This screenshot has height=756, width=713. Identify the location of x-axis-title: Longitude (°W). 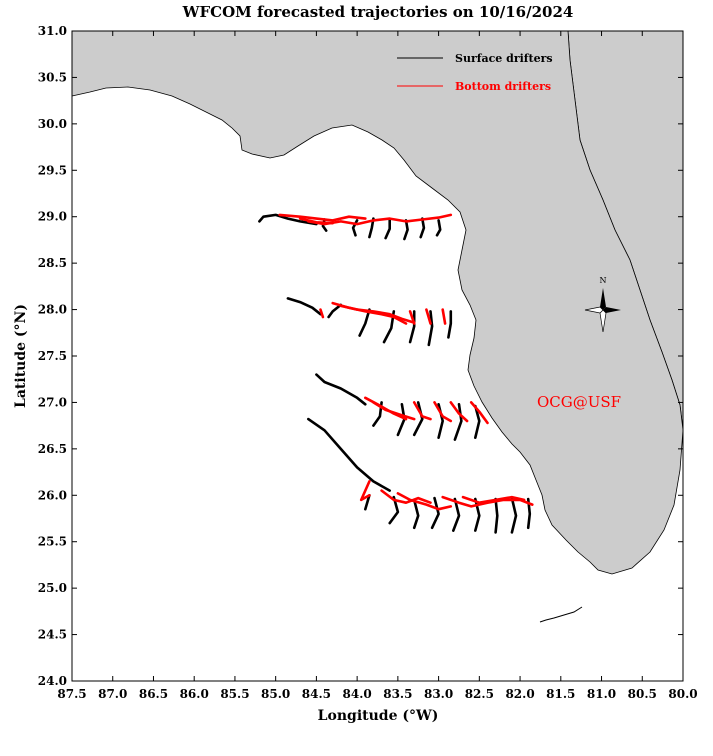
(378, 716).